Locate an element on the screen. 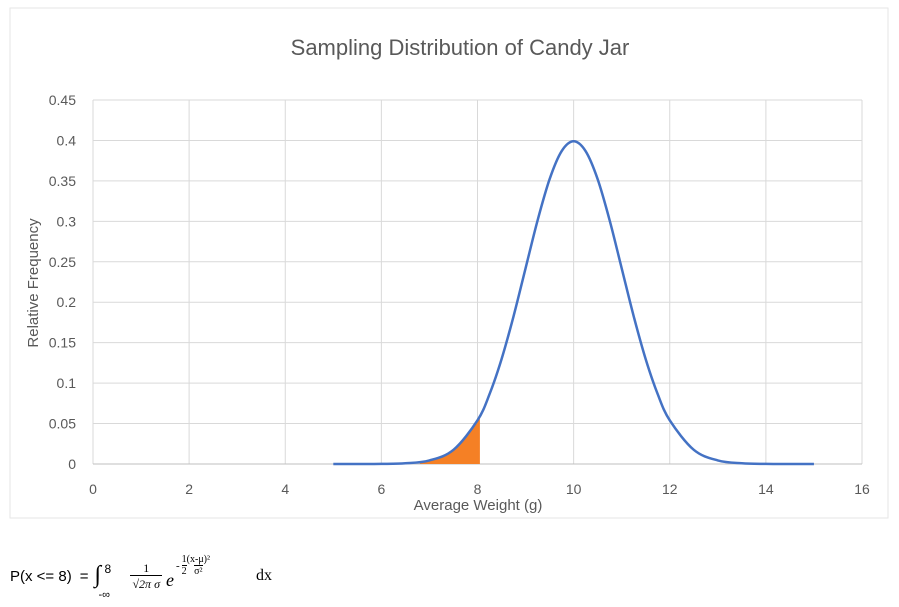  exp-ratio-fraction: (x-μ)² σ² is located at coordinates (198, 565).